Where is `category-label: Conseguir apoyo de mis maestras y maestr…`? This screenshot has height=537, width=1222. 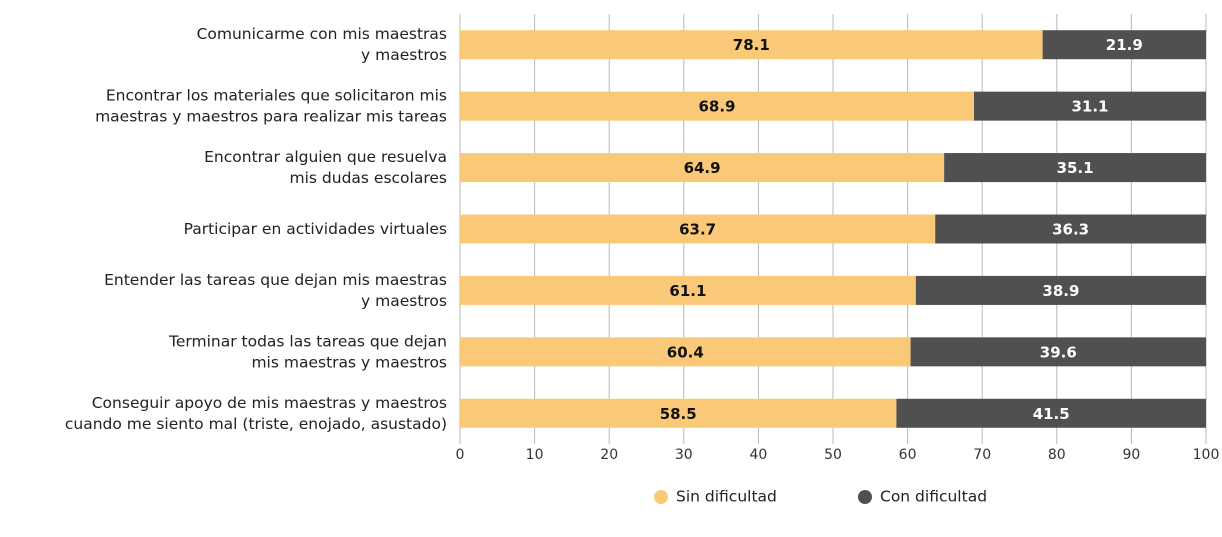
category-label: Conseguir apoyo de mis maestras y maestr… is located at coordinates (256, 412).